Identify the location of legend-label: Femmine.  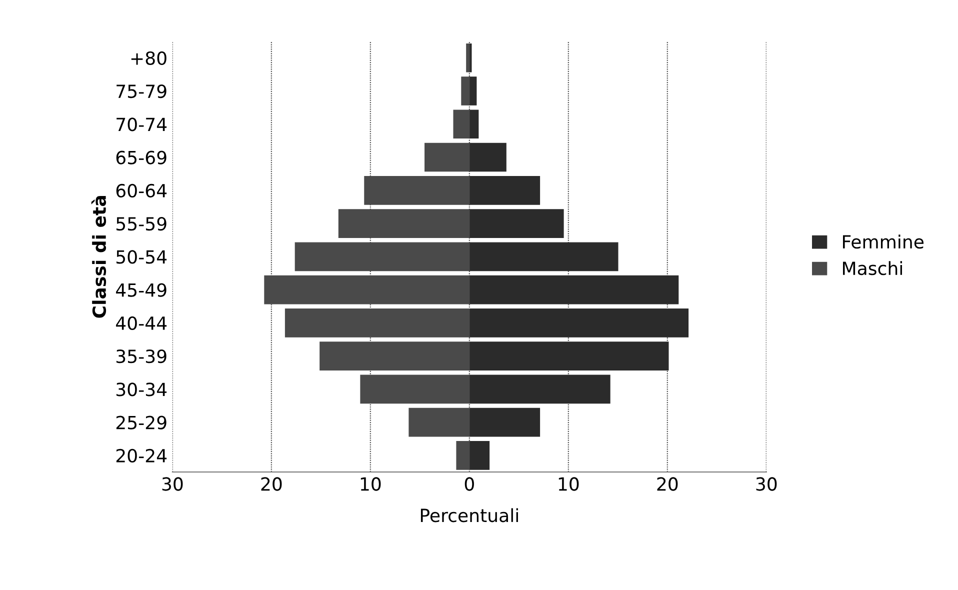
(883, 241).